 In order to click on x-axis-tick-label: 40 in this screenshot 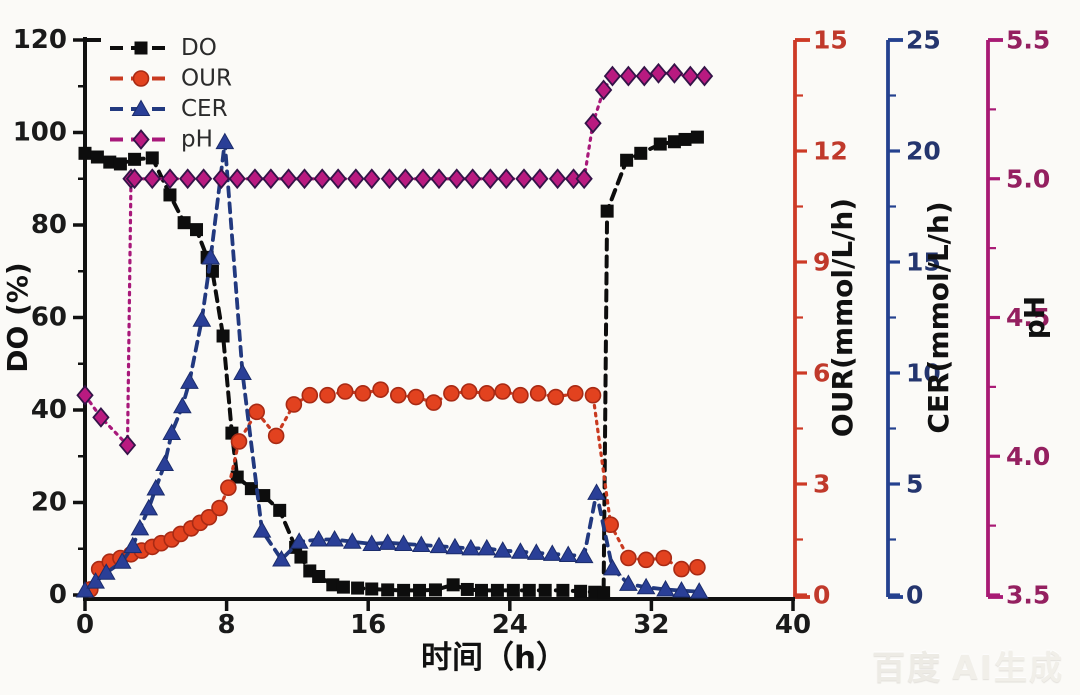, I will do `click(793, 625)`.